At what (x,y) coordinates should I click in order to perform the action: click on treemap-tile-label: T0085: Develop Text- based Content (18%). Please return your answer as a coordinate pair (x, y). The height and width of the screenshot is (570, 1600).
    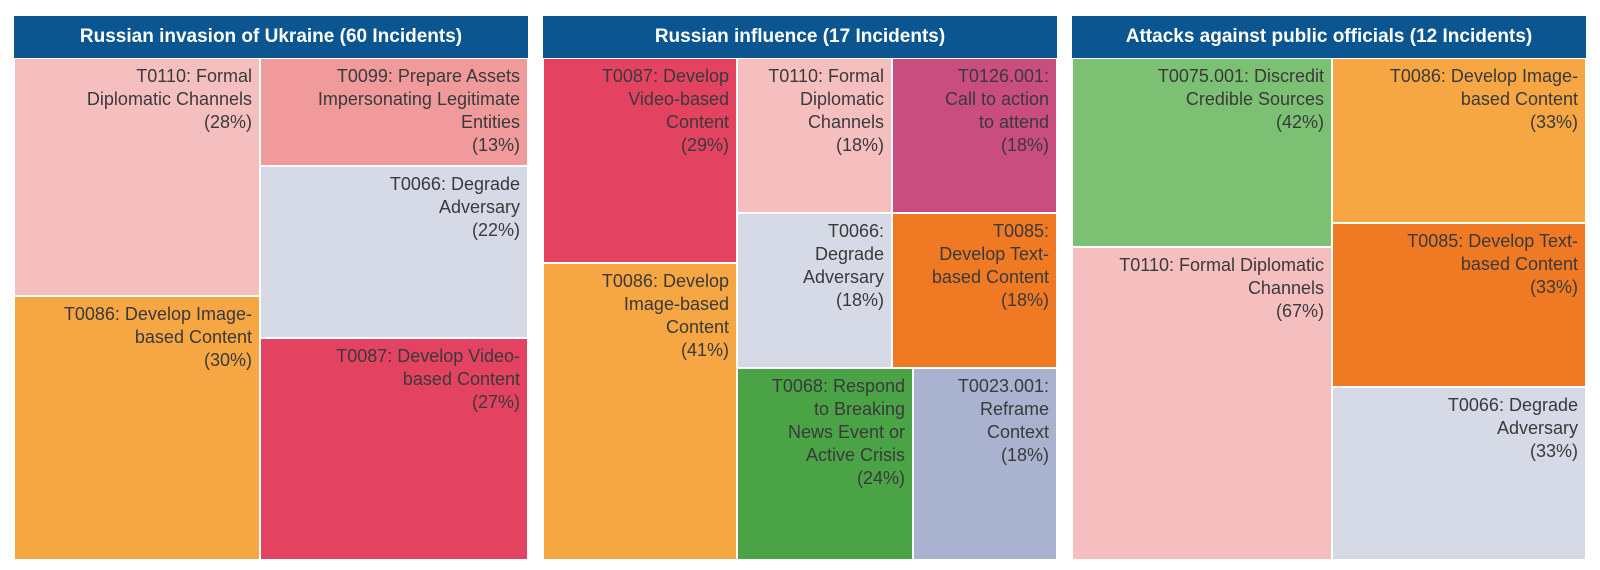
    Looking at the image, I should click on (990, 265).